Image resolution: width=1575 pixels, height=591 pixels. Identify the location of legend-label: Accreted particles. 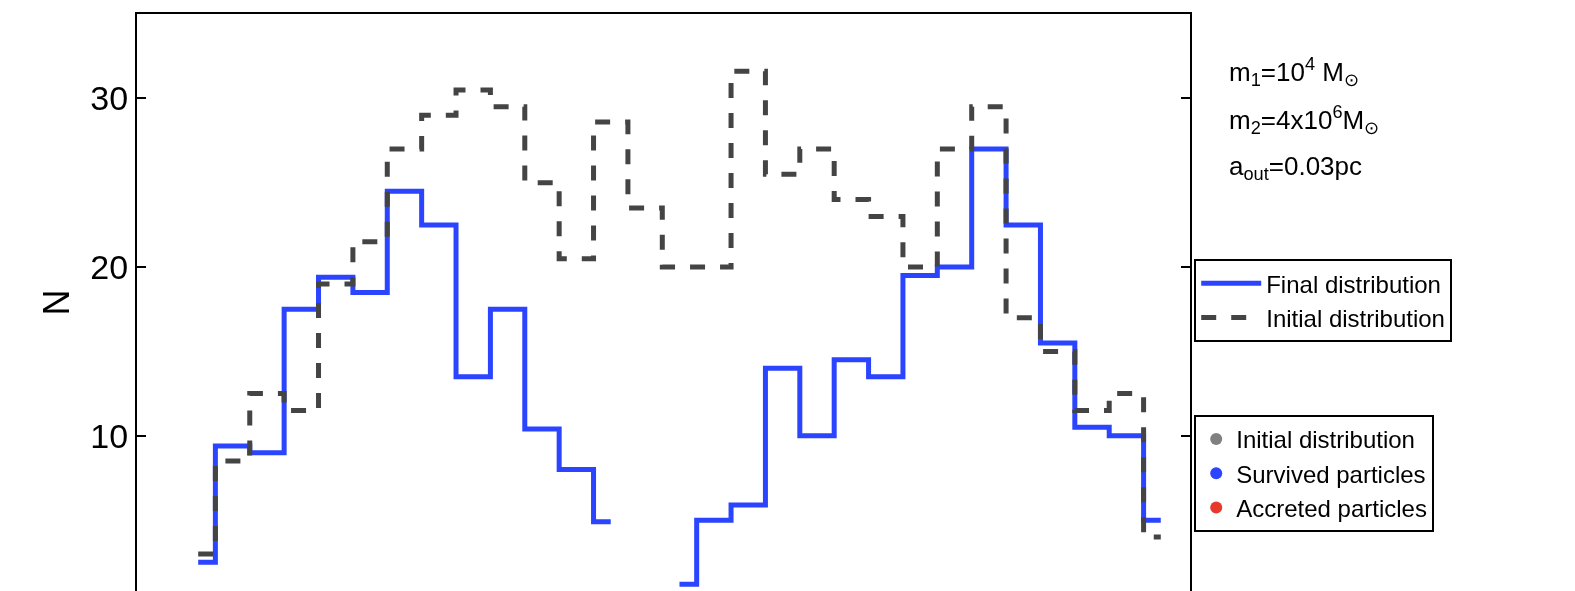
(1331, 508).